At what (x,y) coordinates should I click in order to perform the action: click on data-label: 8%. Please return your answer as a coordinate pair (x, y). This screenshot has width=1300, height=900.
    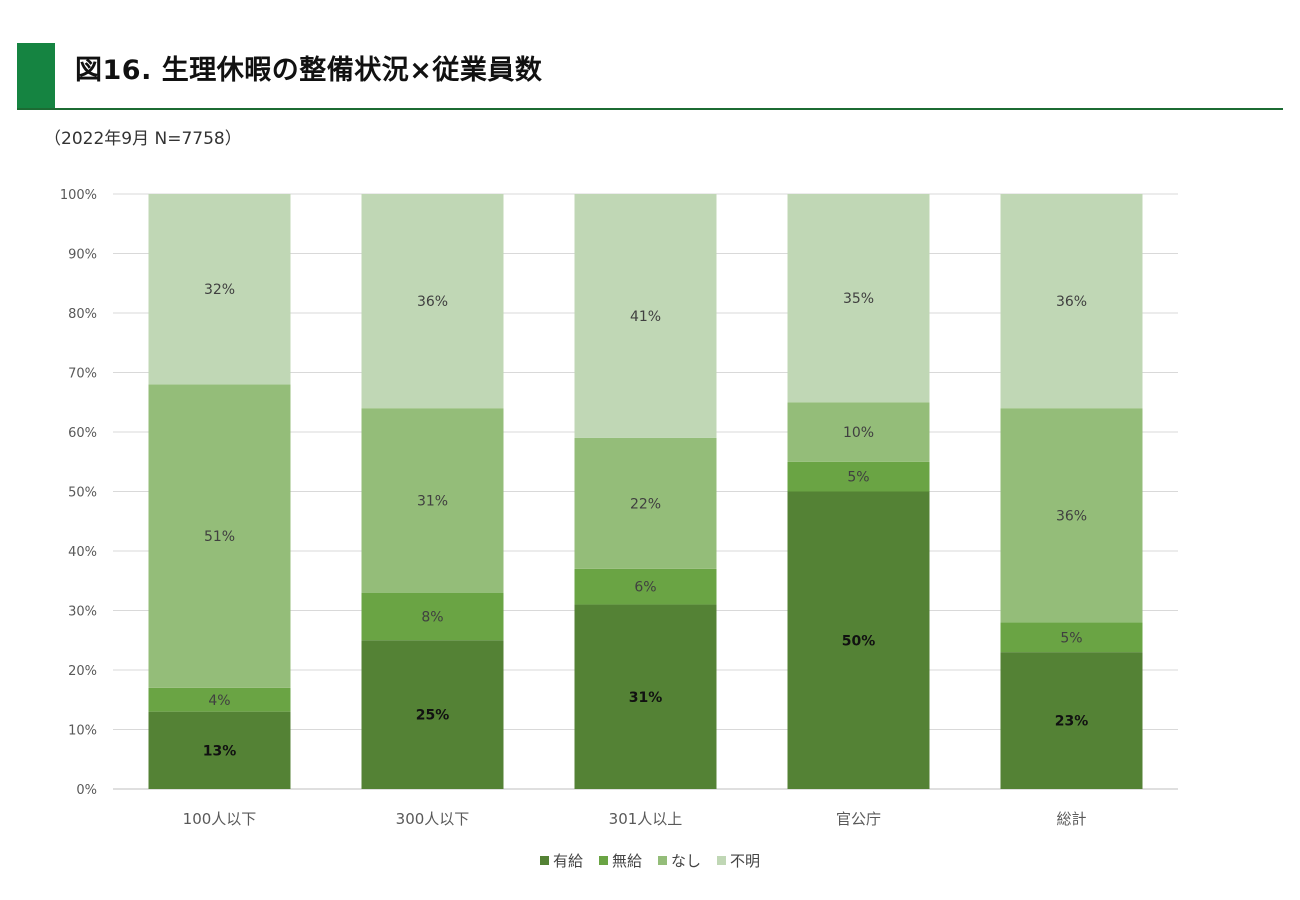
    Looking at the image, I should click on (432, 617).